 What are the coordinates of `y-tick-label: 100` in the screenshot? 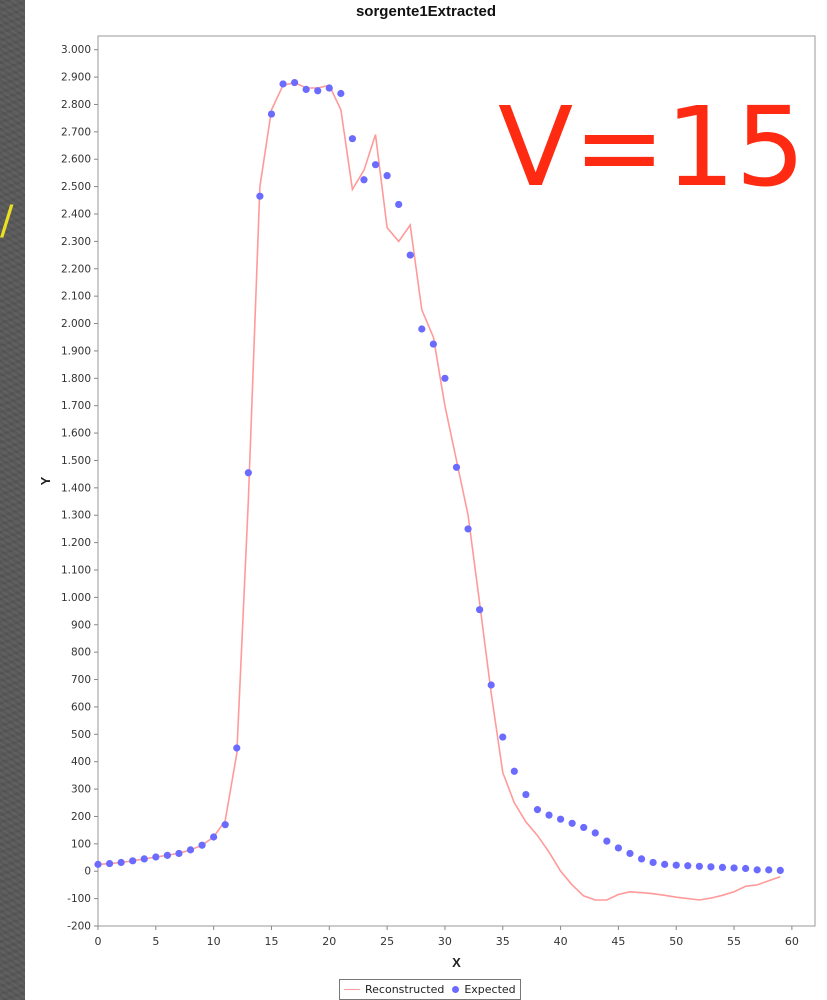 It's located at (81, 844).